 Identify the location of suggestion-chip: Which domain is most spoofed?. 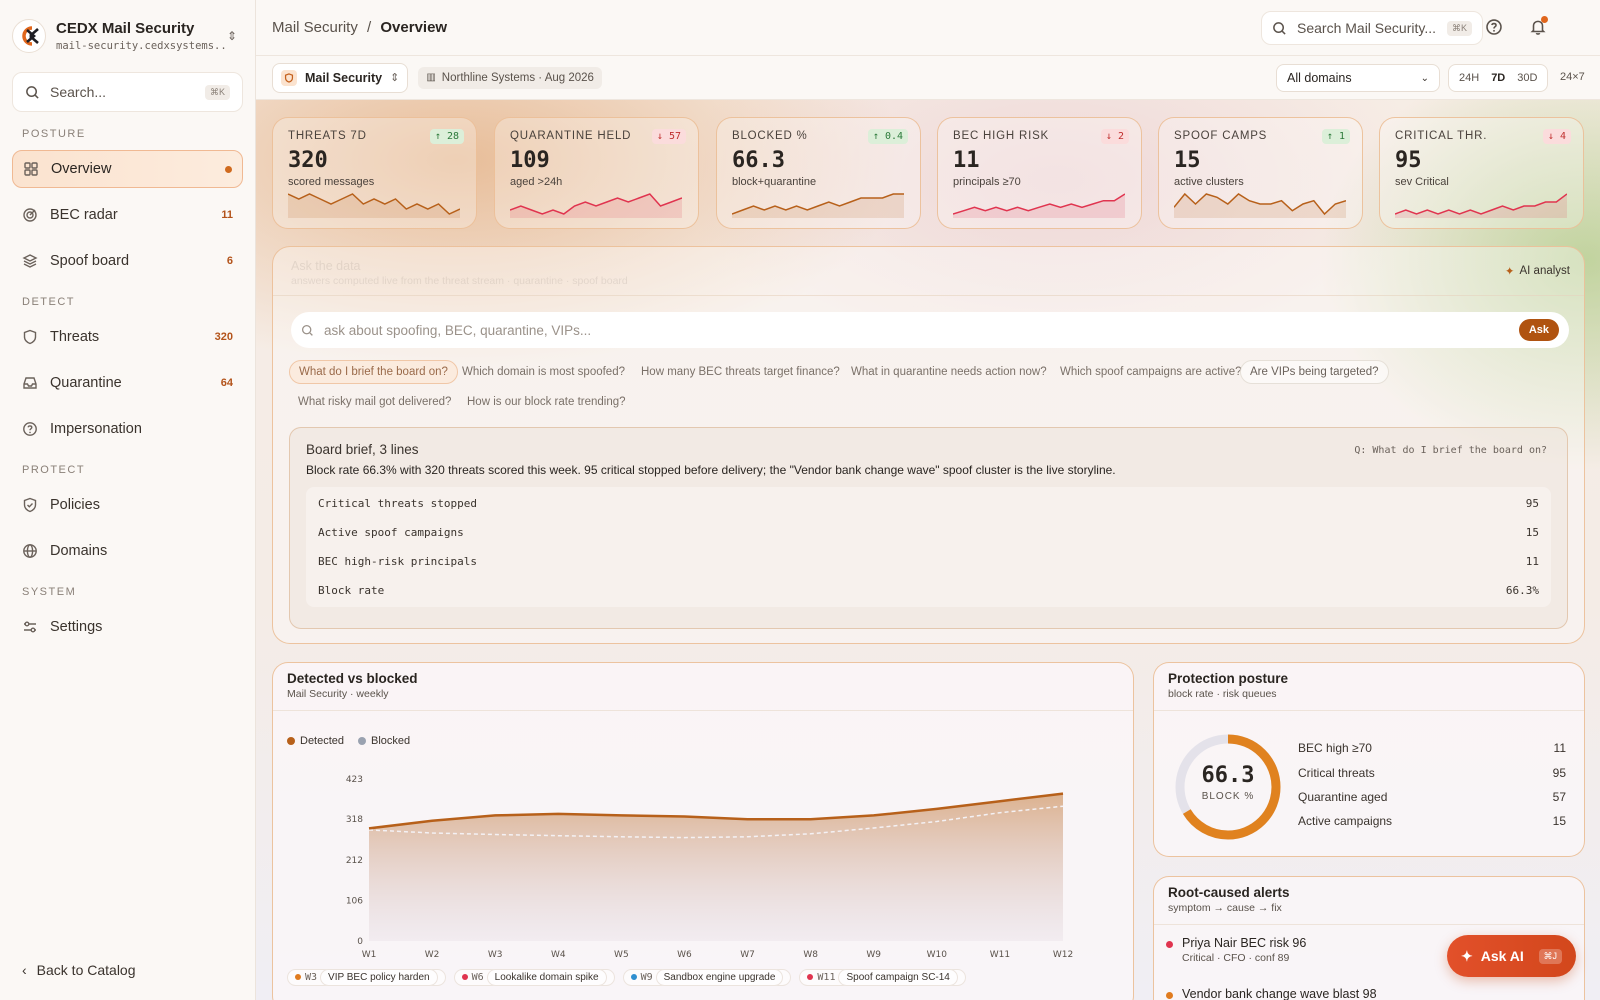
(543, 372).